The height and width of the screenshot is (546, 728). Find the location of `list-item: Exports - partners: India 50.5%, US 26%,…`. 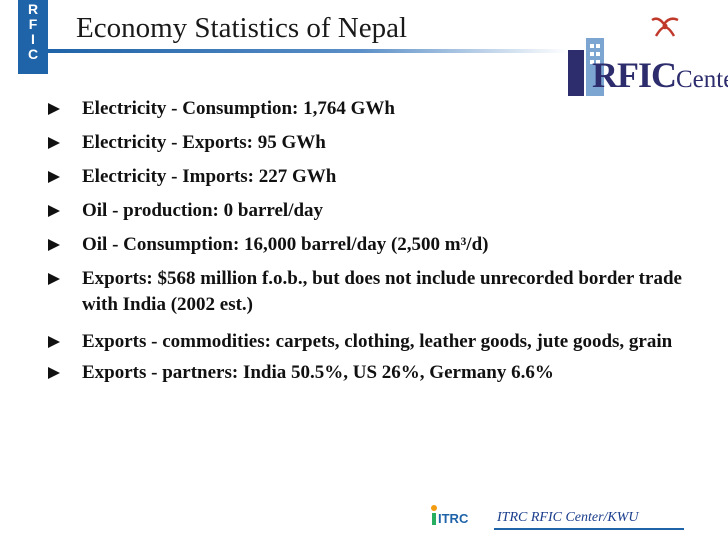

list-item: Exports - partners: India 50.5%, US 26%,… is located at coordinates (376, 373).